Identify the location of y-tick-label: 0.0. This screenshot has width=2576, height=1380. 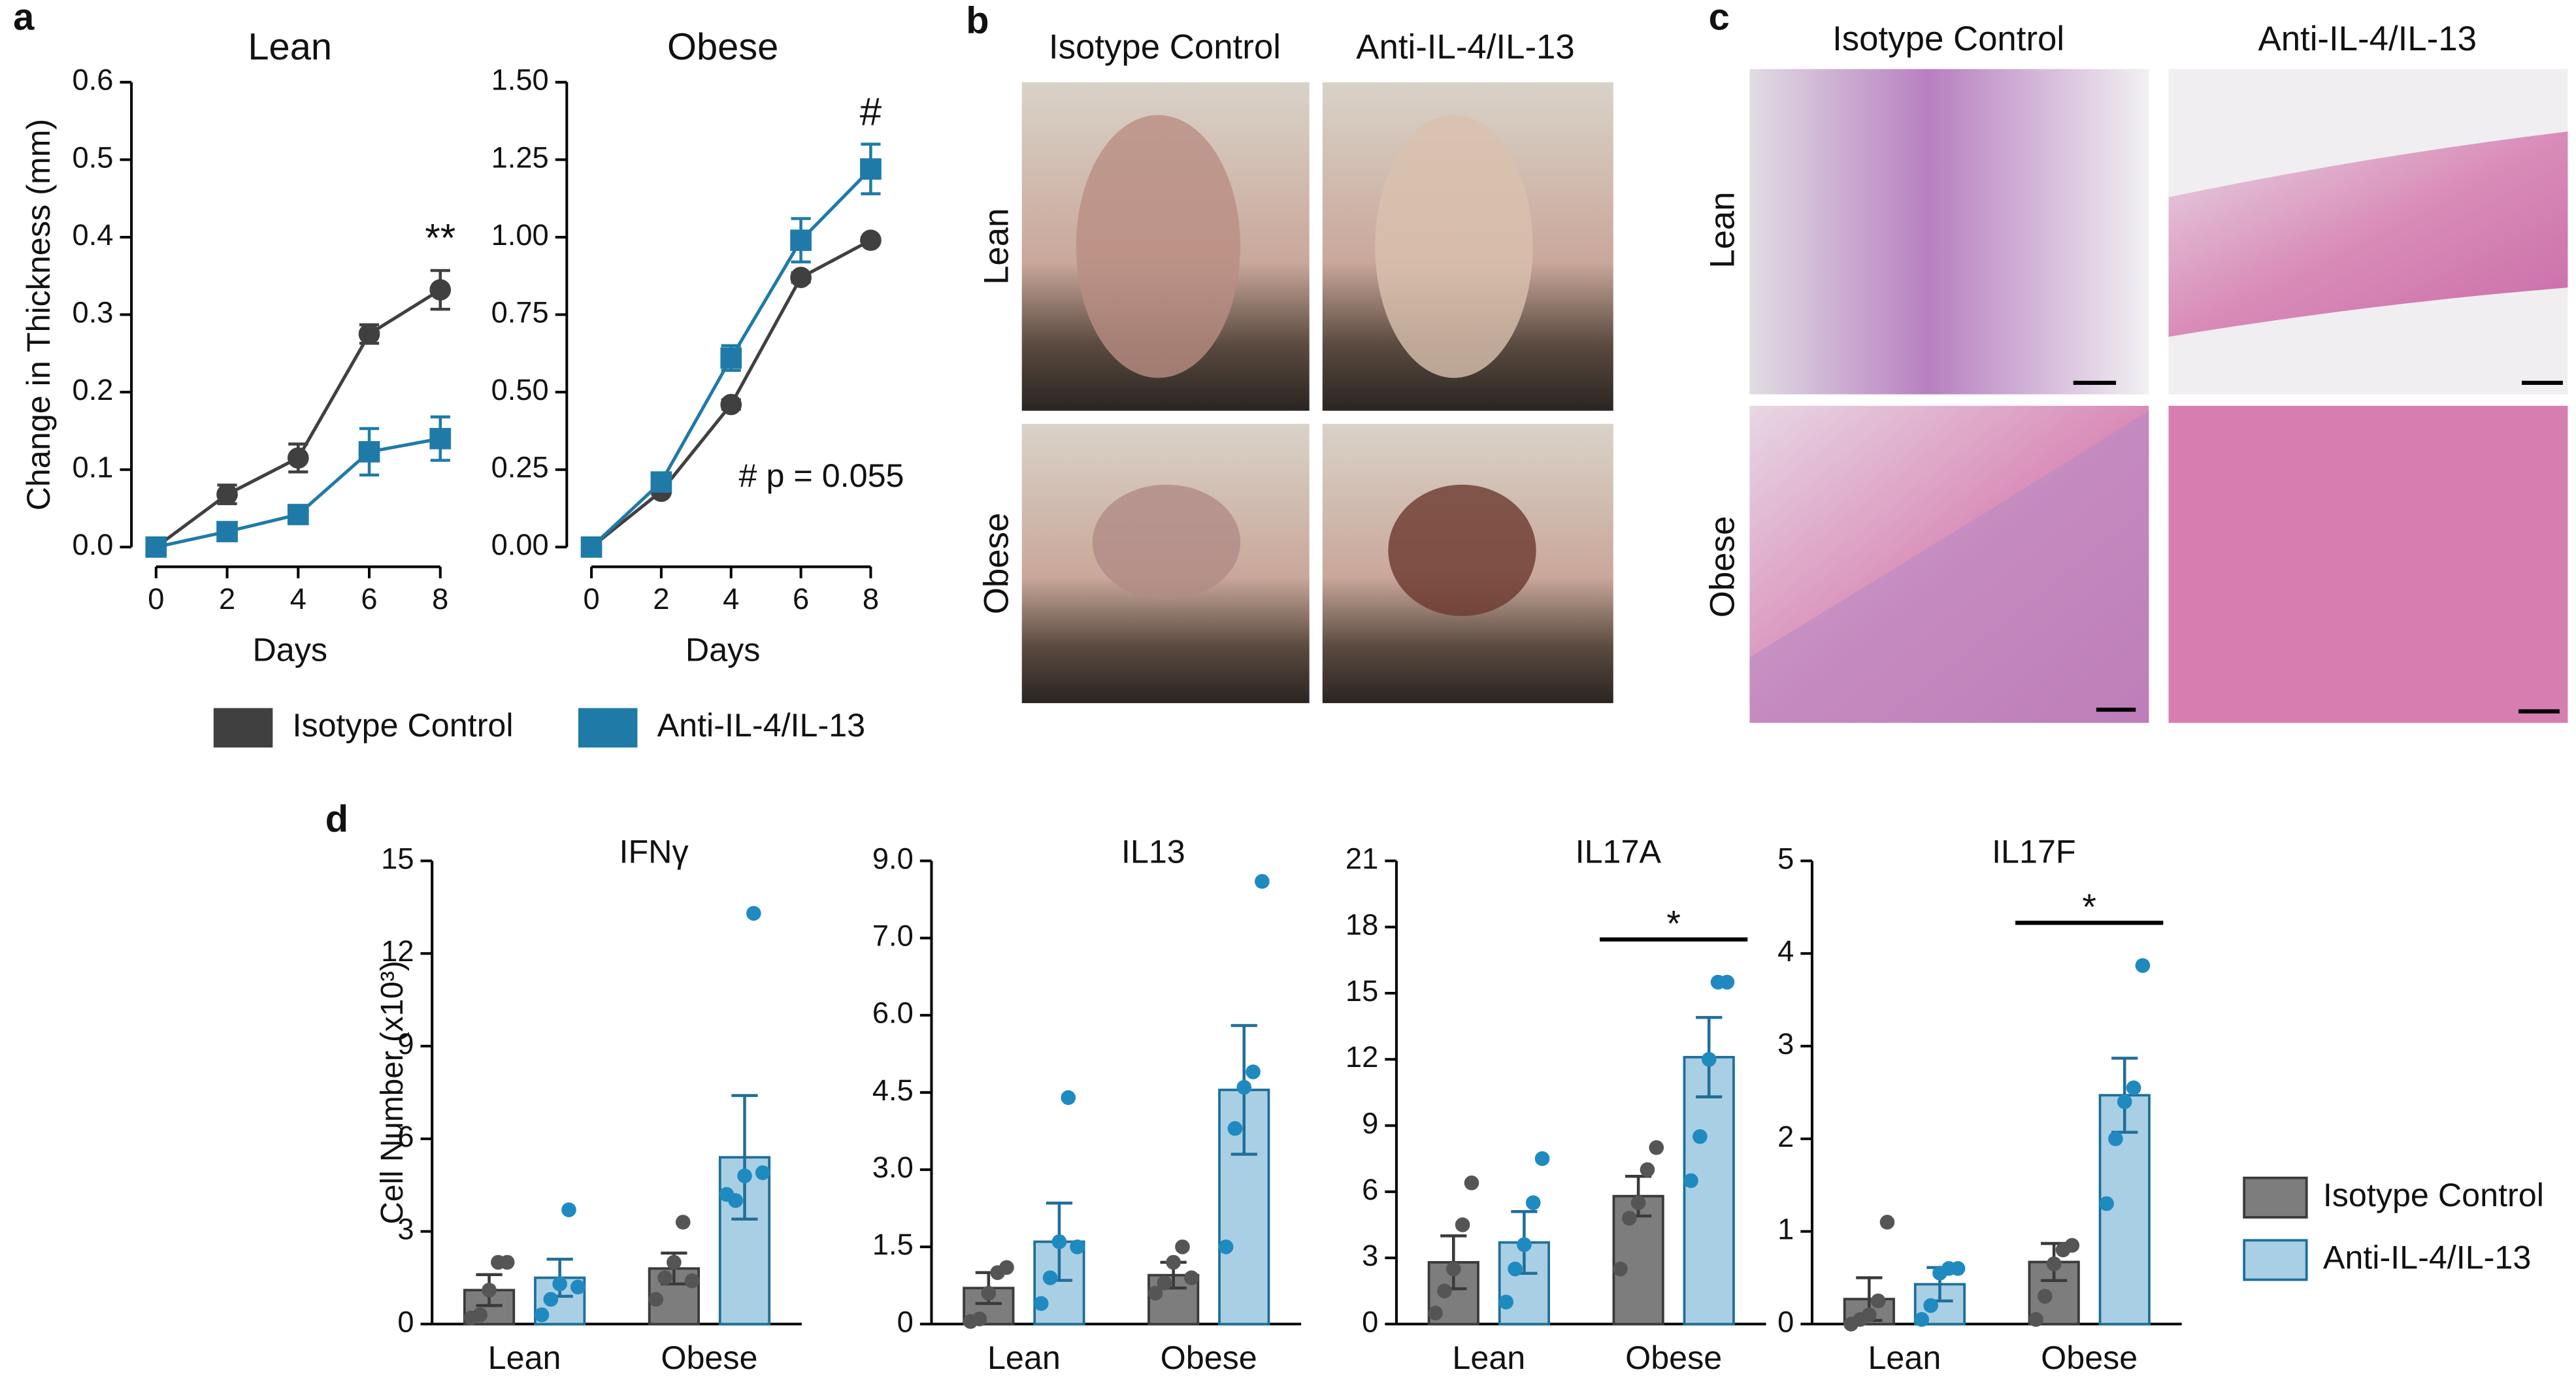
(93, 544).